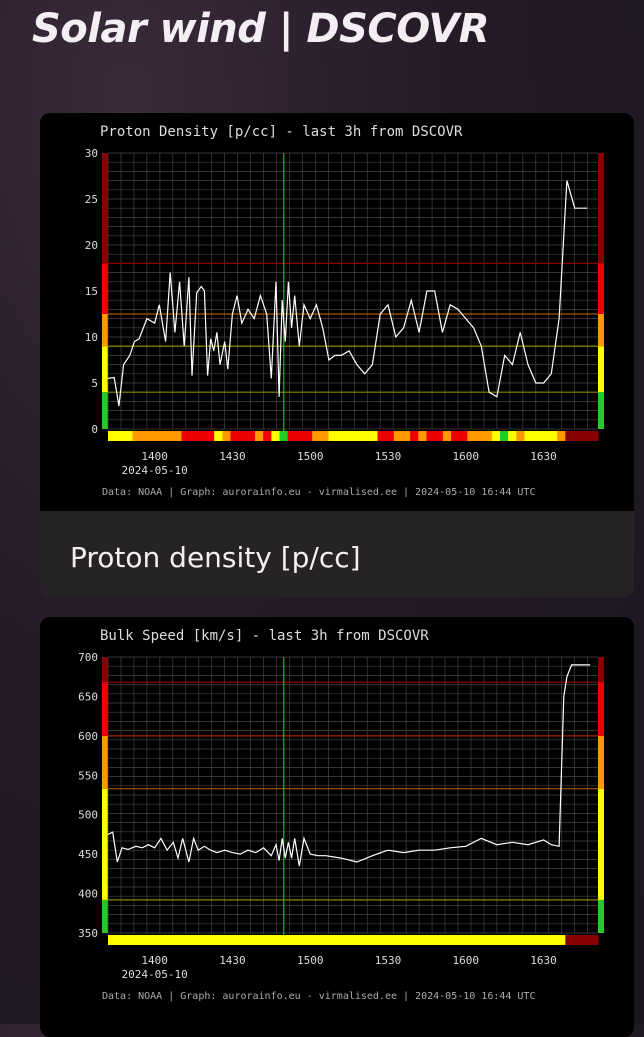 The height and width of the screenshot is (1037, 644). I want to click on y-tick-label: 0, so click(94, 429).